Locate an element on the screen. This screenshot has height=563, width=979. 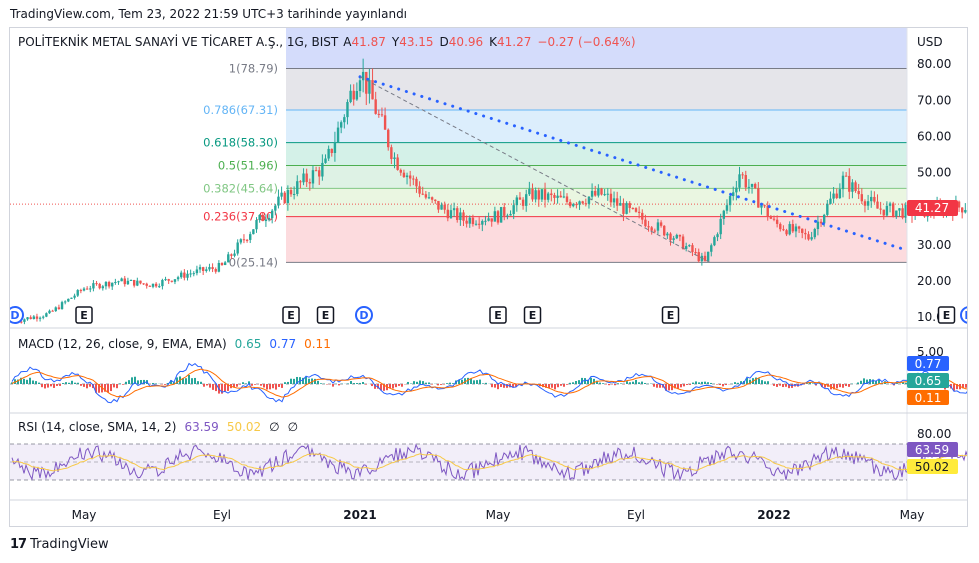
signal-line is located at coordinates (495, 383).